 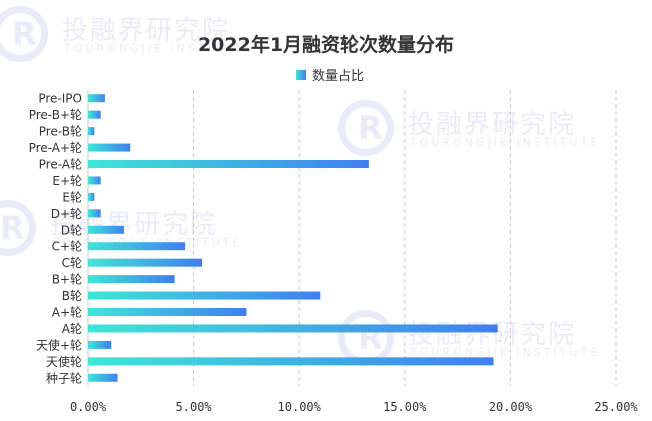 I want to click on y-category-label: A+轮, so click(x=67, y=313).